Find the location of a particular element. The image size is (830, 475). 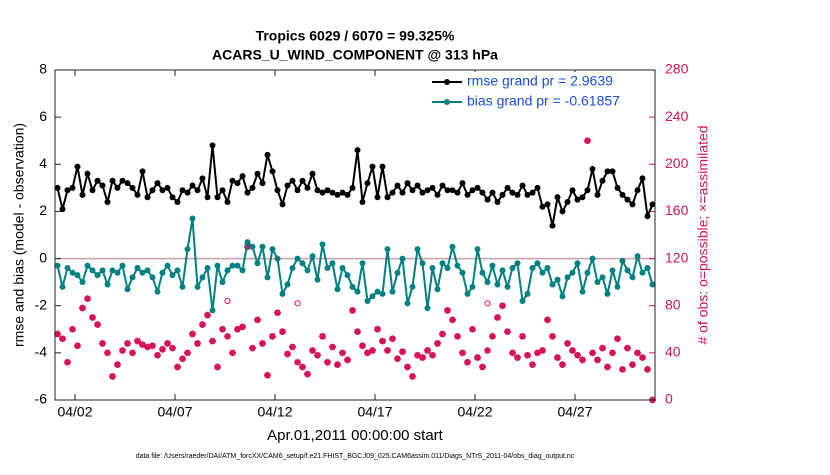

y-tick-label: 6 is located at coordinates (43, 116).